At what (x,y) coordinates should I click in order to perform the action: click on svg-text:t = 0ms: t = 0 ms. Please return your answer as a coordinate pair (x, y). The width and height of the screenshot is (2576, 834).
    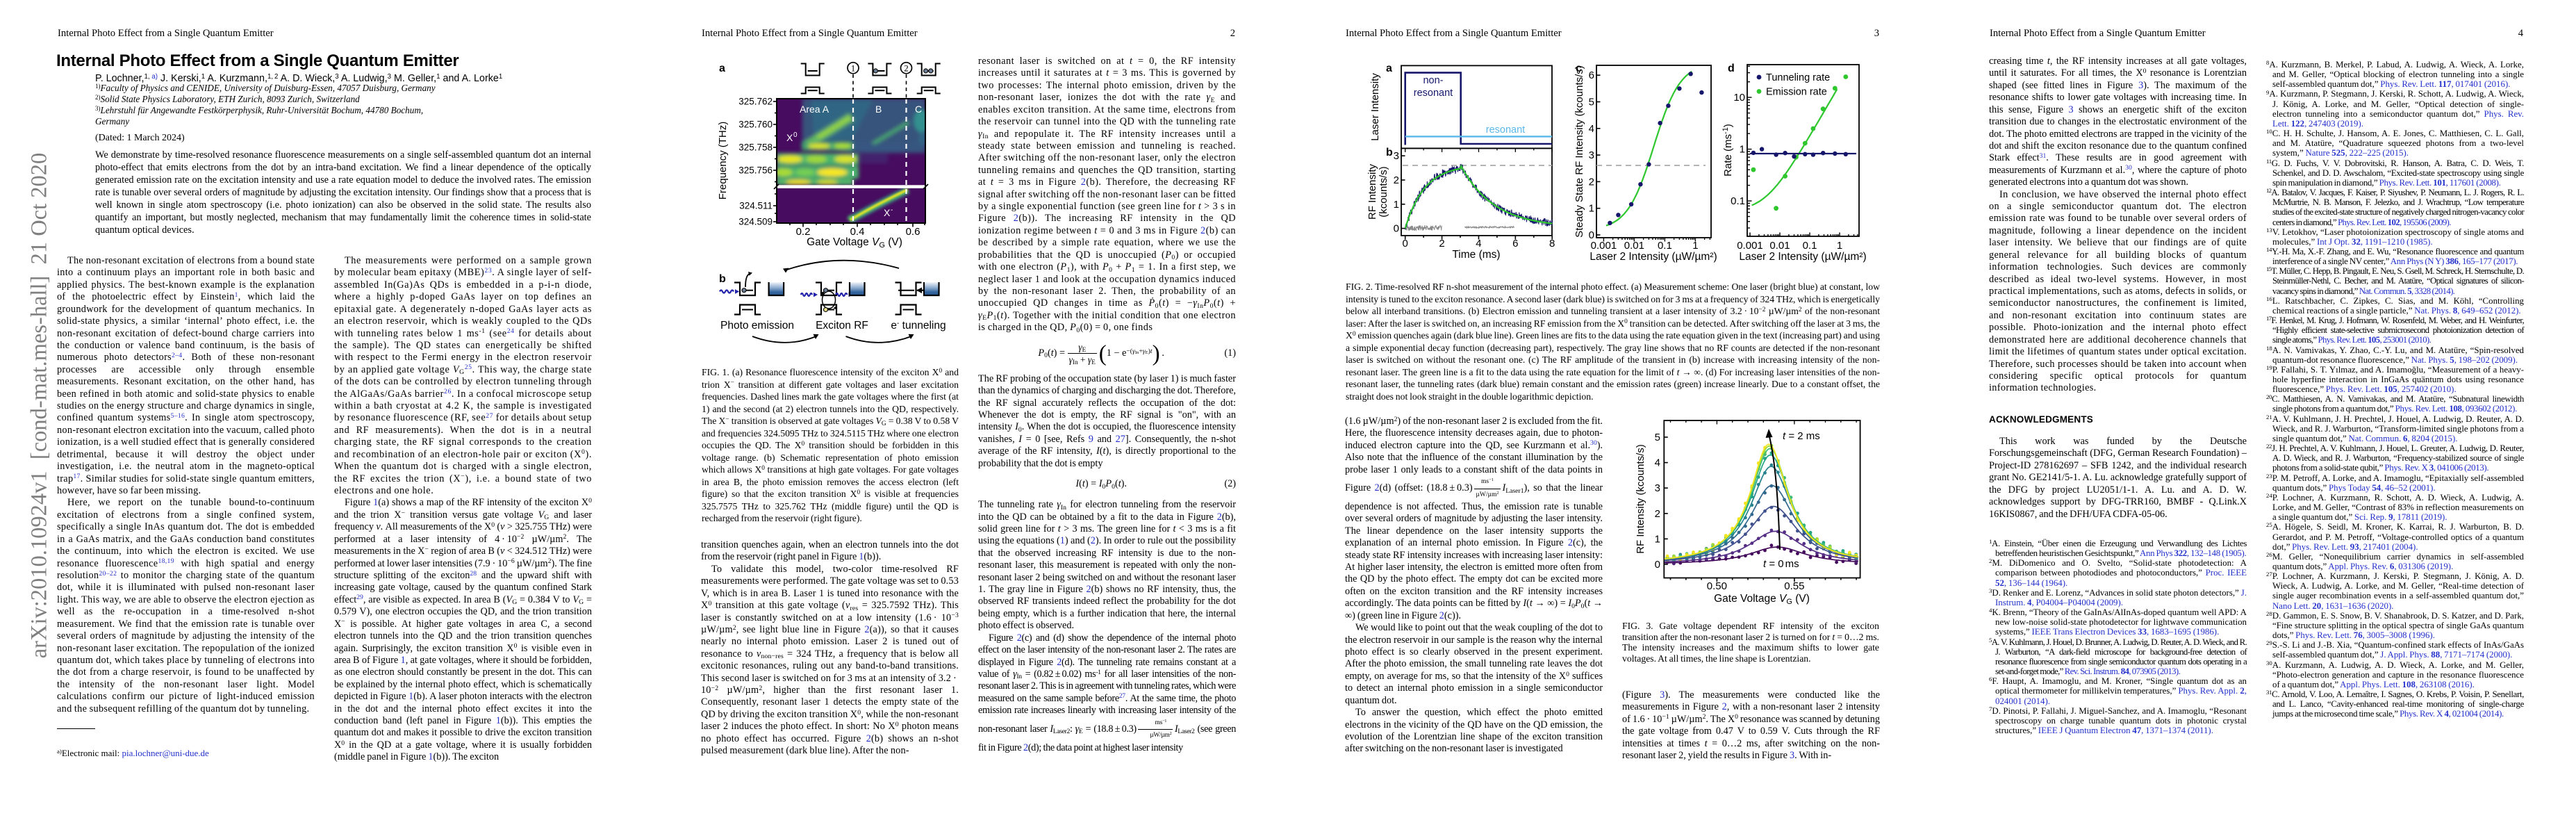
    Looking at the image, I should click on (1781, 564).